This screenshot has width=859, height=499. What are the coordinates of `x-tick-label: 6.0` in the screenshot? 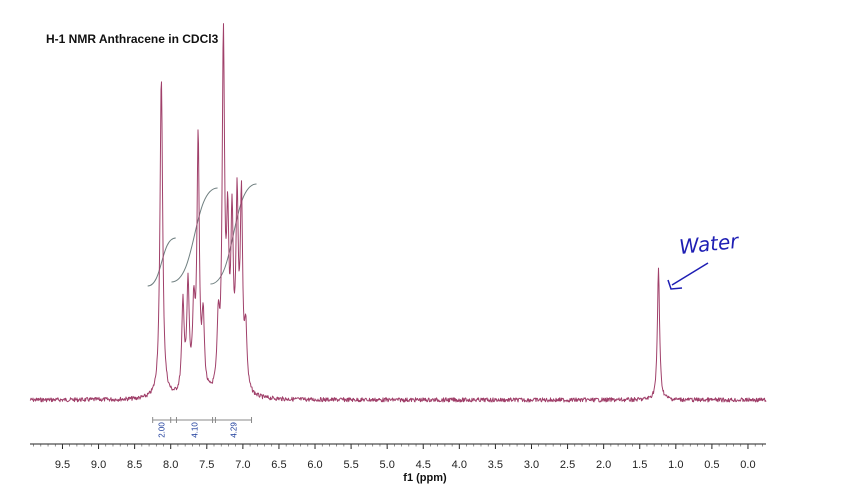 It's located at (314, 465).